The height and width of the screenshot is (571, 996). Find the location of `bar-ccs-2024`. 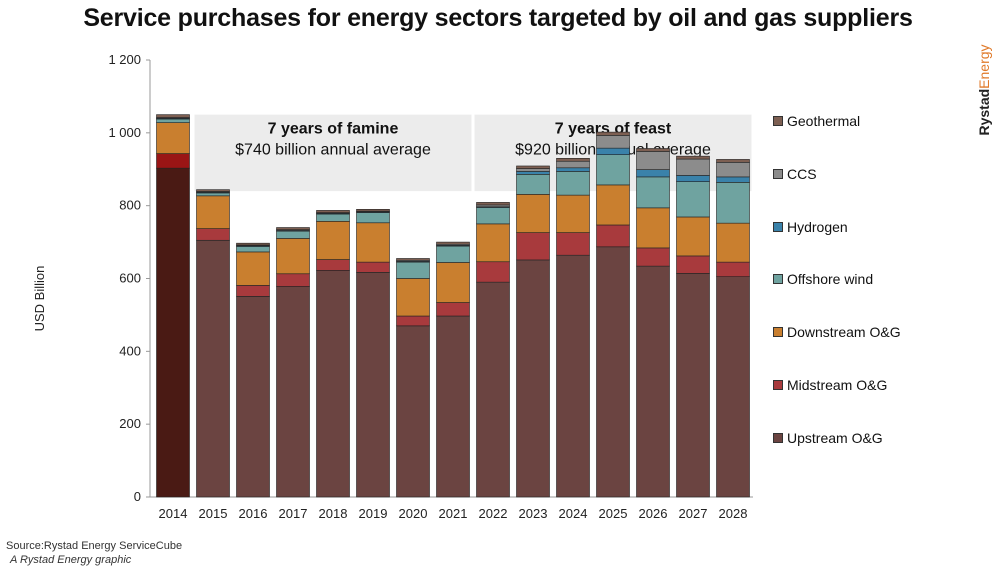

bar-ccs-2024 is located at coordinates (573, 164).